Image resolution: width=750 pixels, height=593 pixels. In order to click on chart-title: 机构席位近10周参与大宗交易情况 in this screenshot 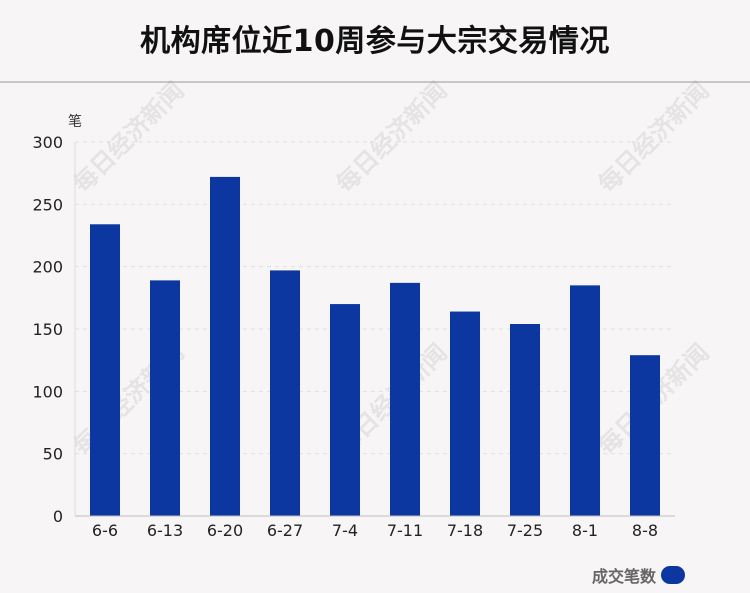, I will do `click(375, 41)`.